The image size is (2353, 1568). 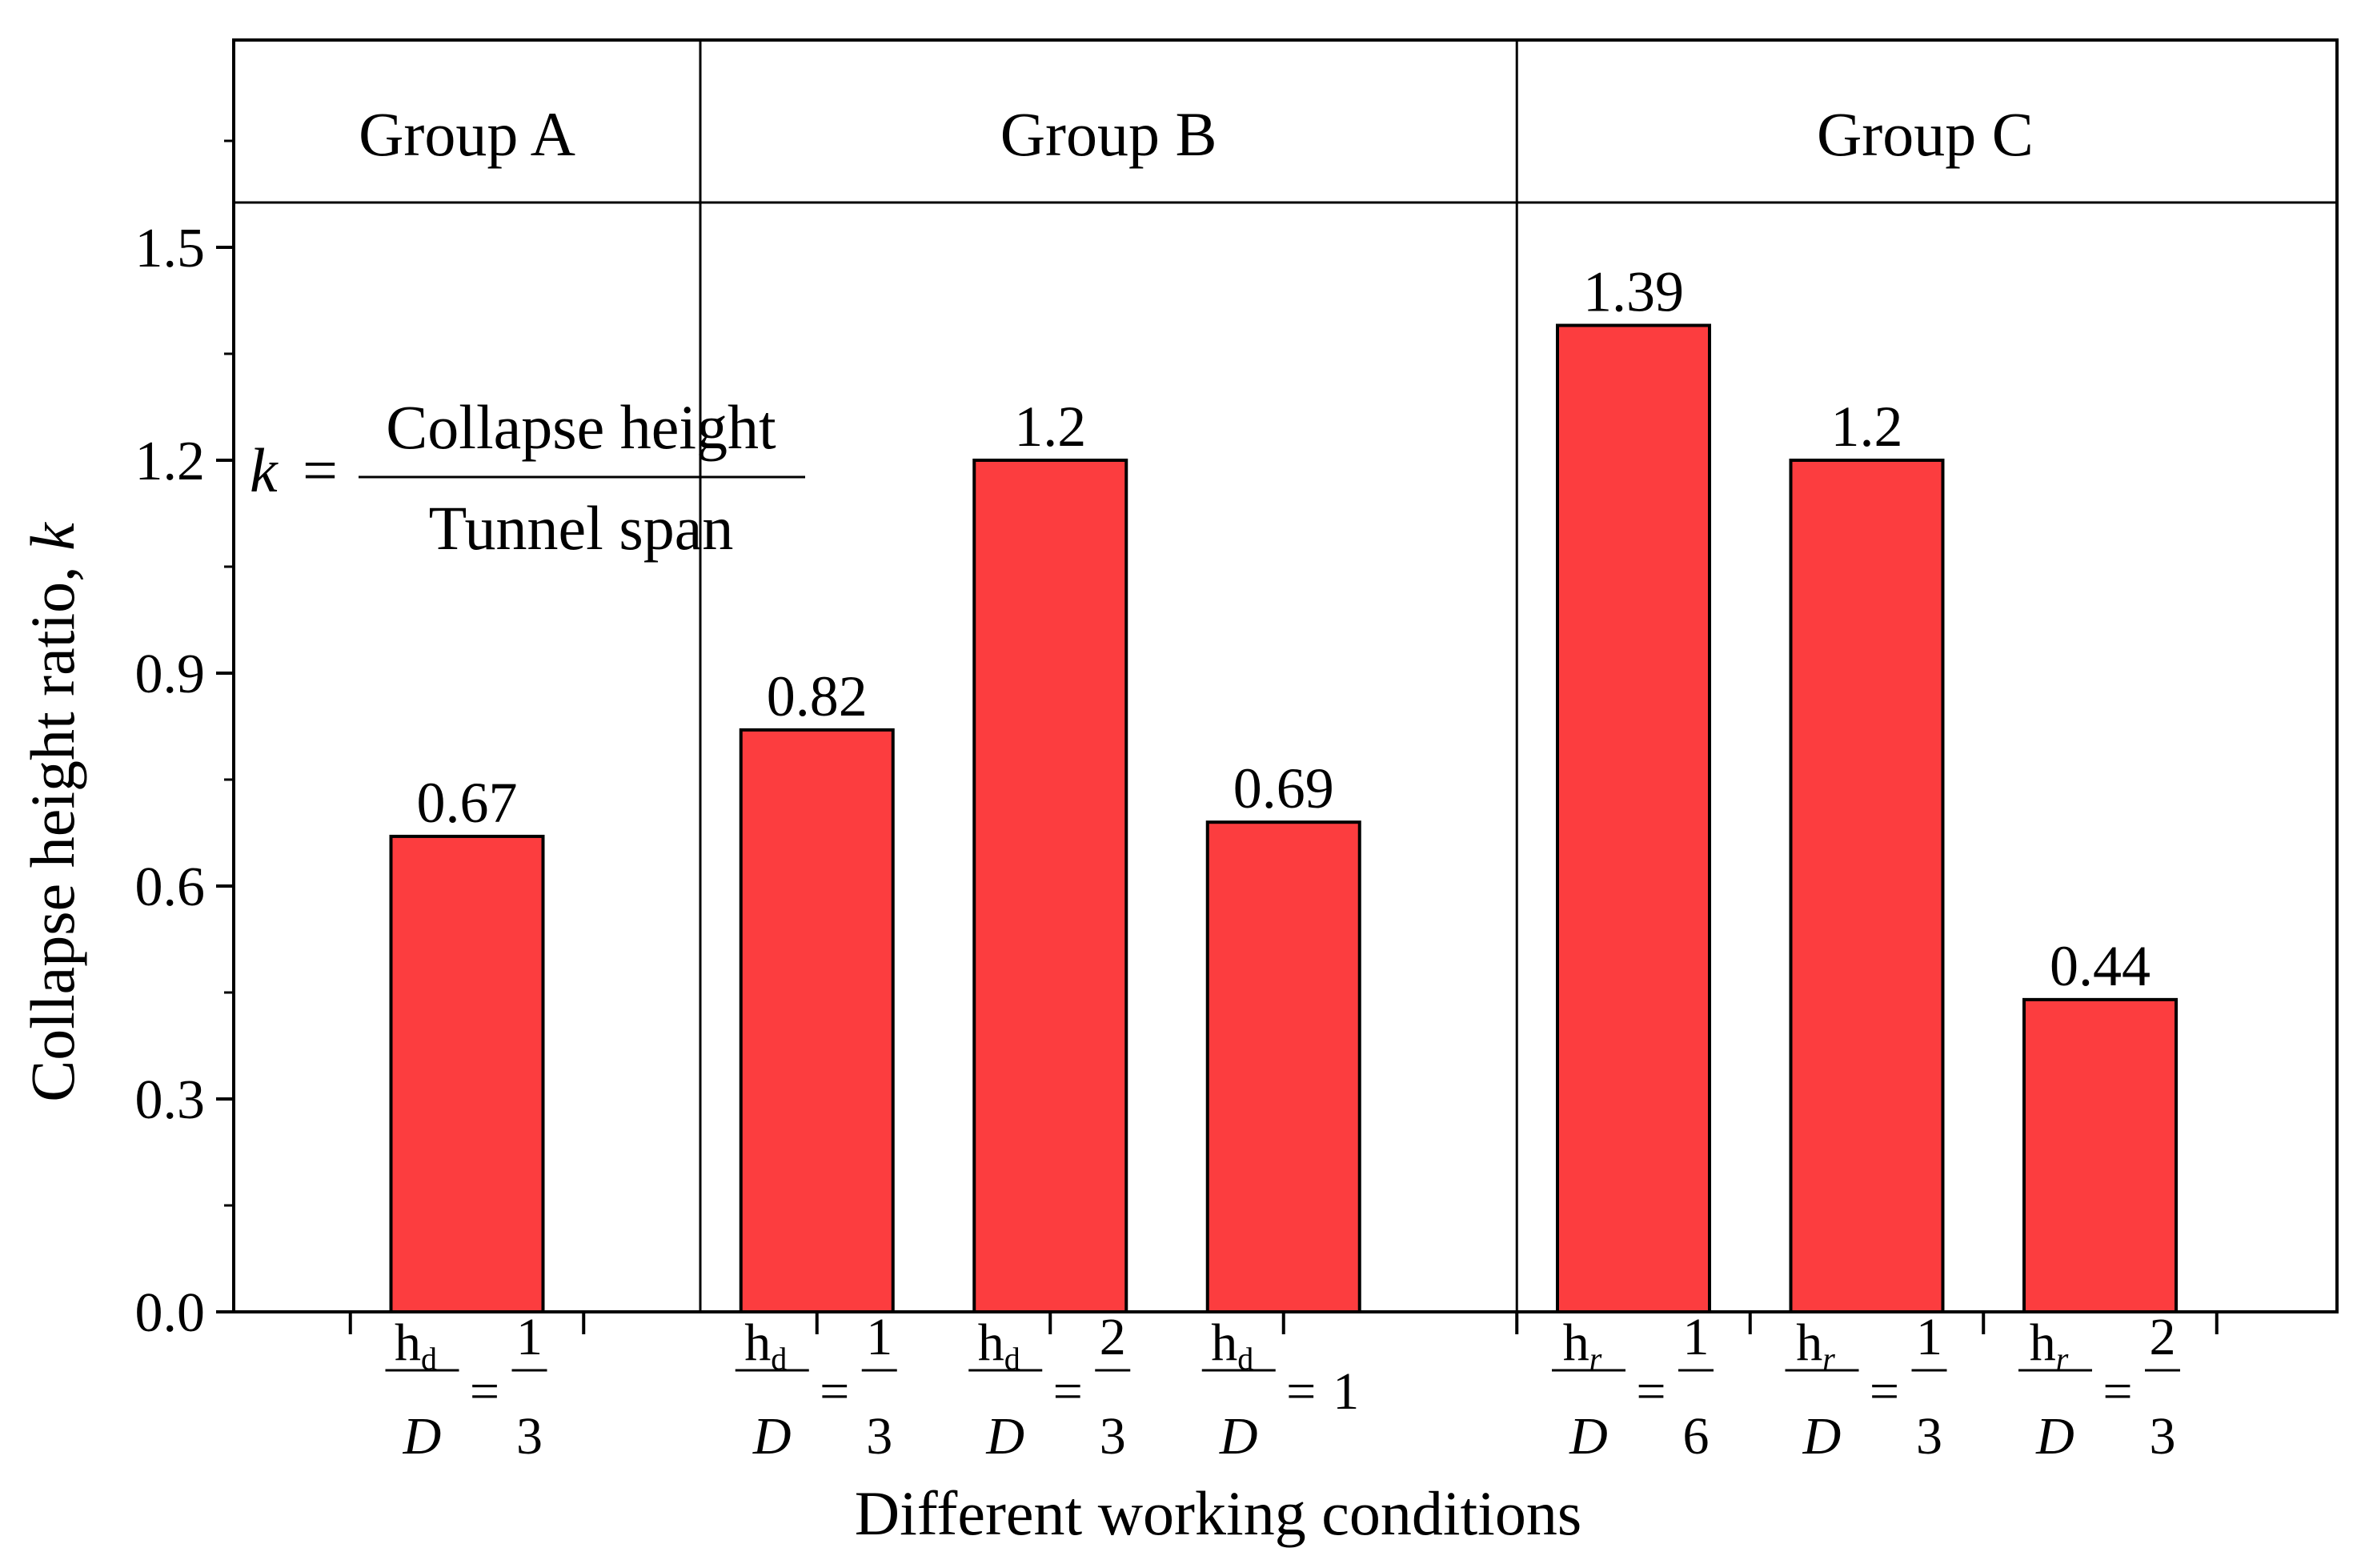 What do you see at coordinates (581, 427) in the screenshot?
I see `formula-numerator: Collapse height` at bounding box center [581, 427].